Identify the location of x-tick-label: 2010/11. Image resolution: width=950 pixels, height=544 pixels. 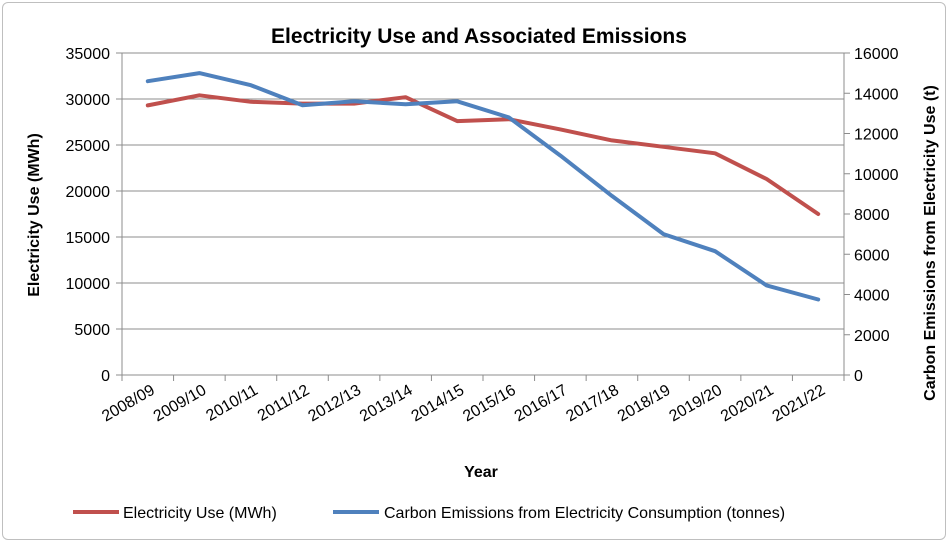
(232, 403).